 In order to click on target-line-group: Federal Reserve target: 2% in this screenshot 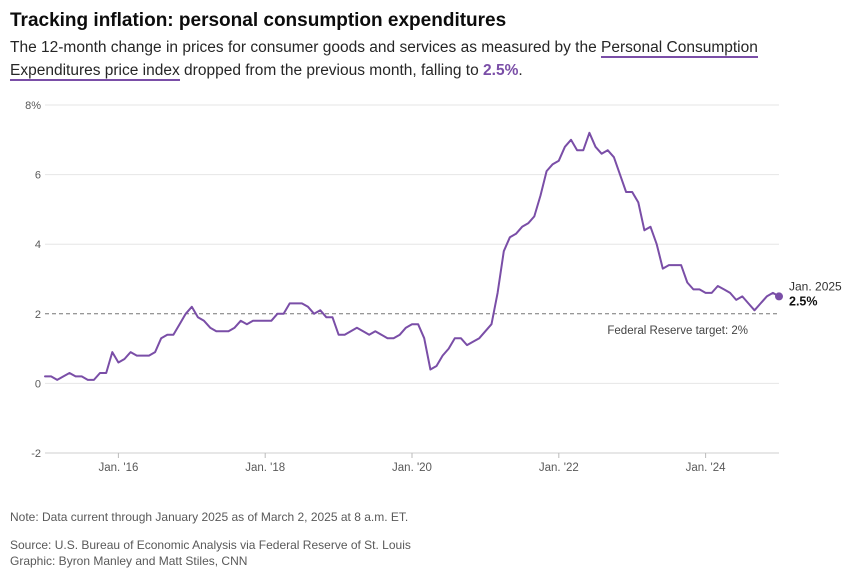, I will do `click(412, 325)`.